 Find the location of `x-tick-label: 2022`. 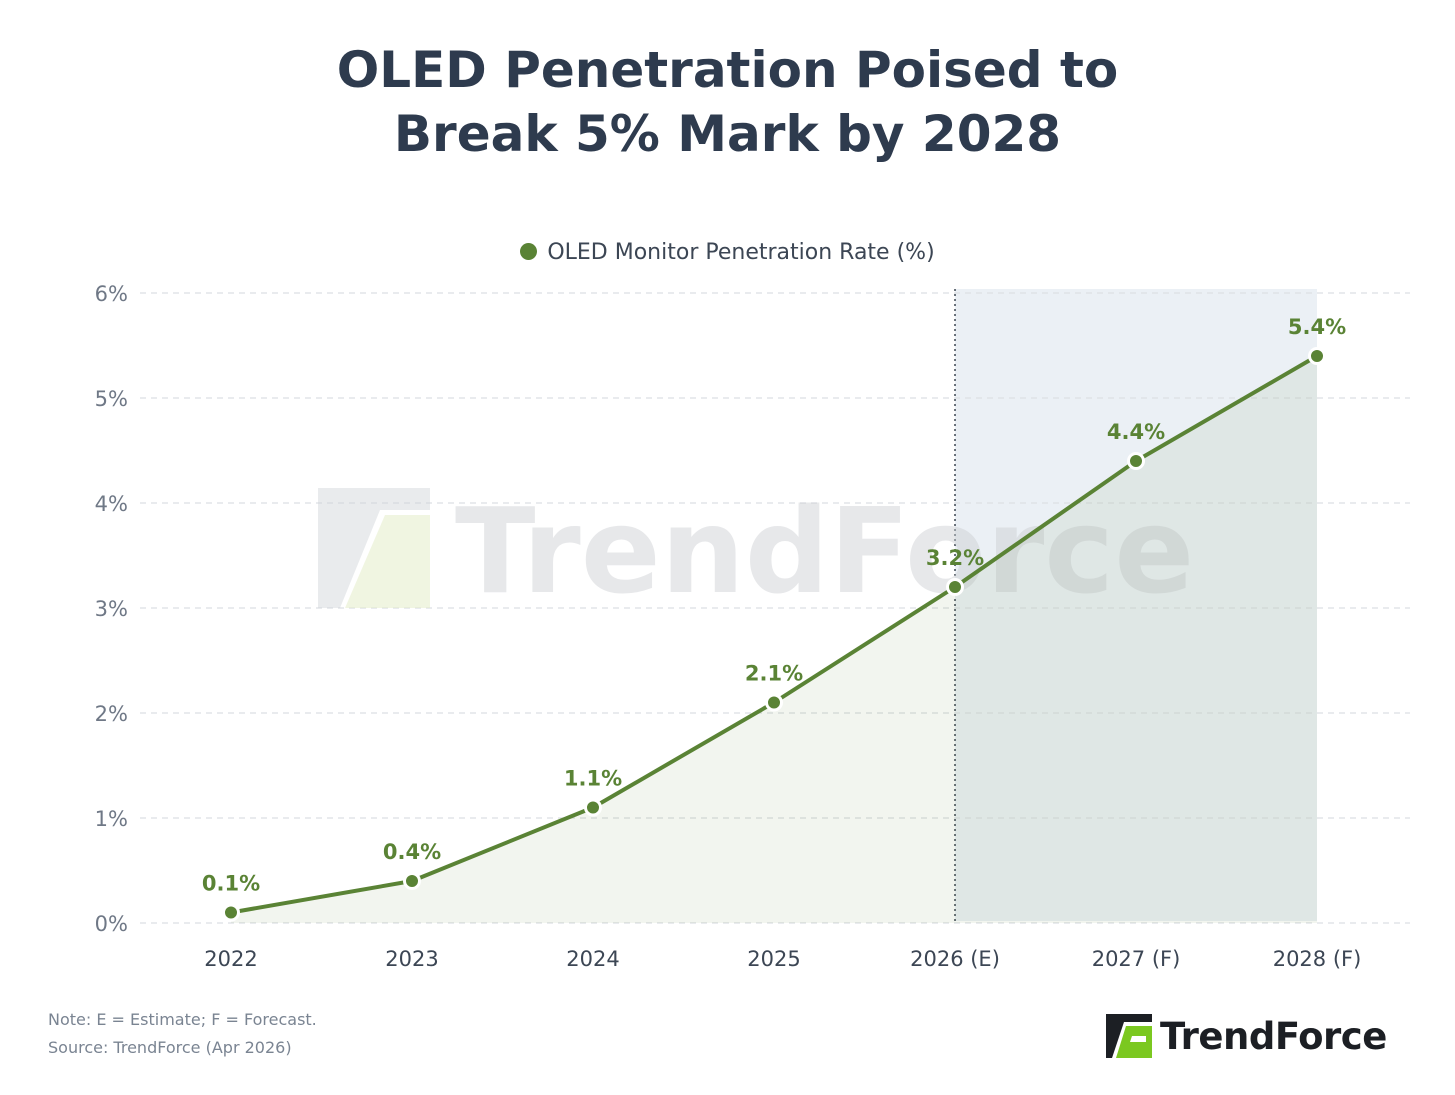

x-tick-label: 2022 is located at coordinates (230, 959).